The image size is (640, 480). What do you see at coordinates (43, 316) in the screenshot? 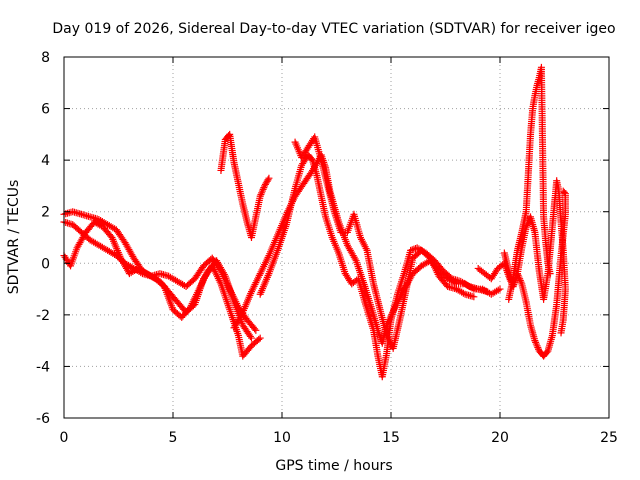
I see `y-tick-label: -2` at bounding box center [43, 316].